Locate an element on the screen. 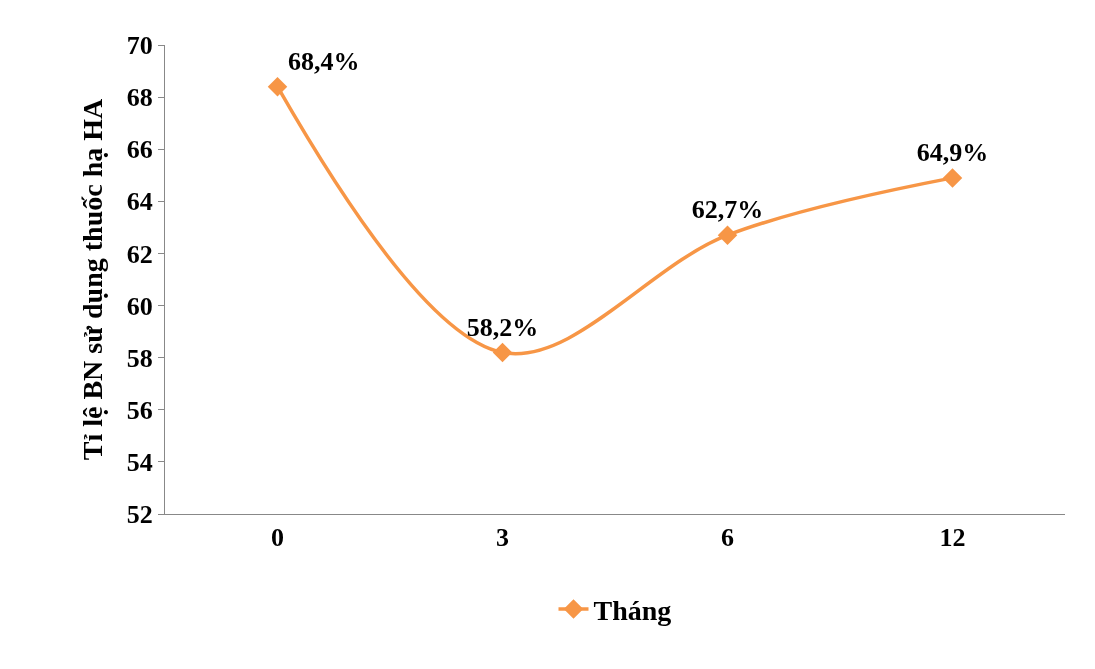  x-tick-label: 6 is located at coordinates (727, 538).